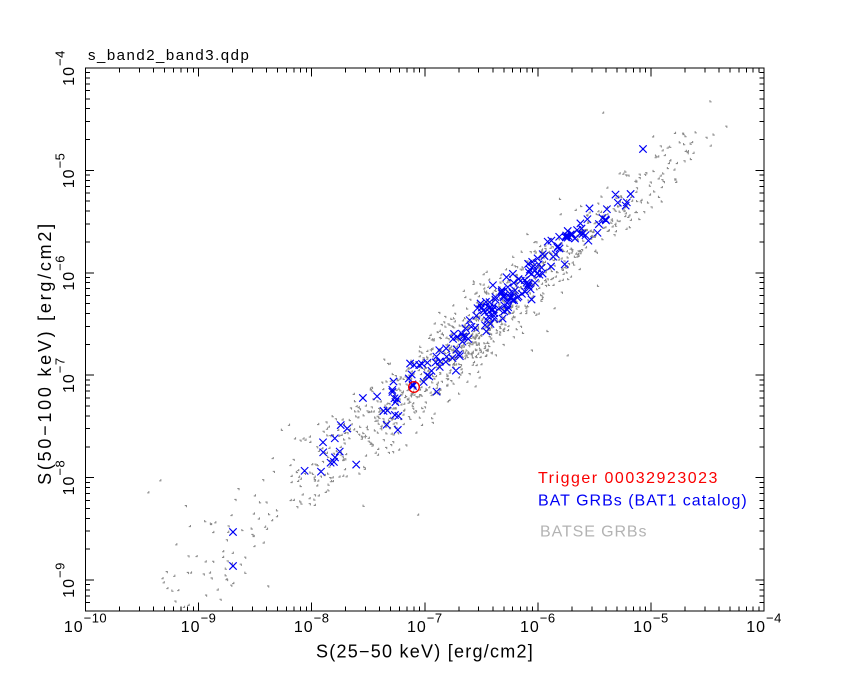 This screenshot has height=680, width=850. I want to click on svg-text: BATSE GRBs, so click(593, 532).